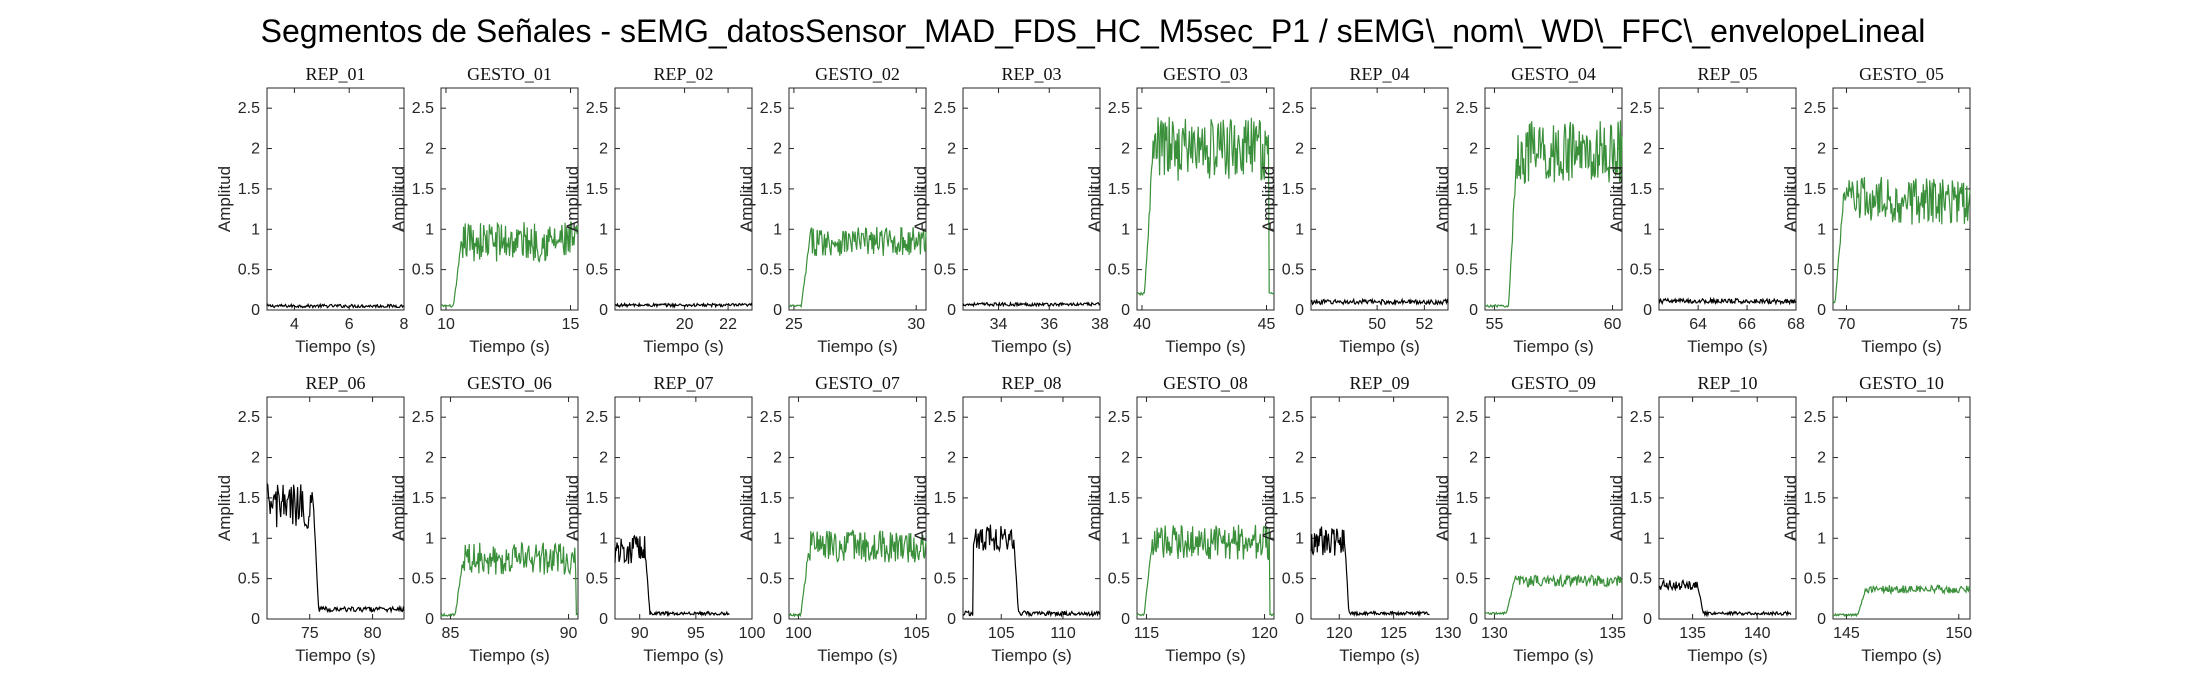  What do you see at coordinates (312, 210) in the screenshot?
I see `subplot-rep-01: REP_01 0 0.5 1 1.5 2 2.5 4 6 8 Tiempo (s) Amplitud` at bounding box center [312, 210].